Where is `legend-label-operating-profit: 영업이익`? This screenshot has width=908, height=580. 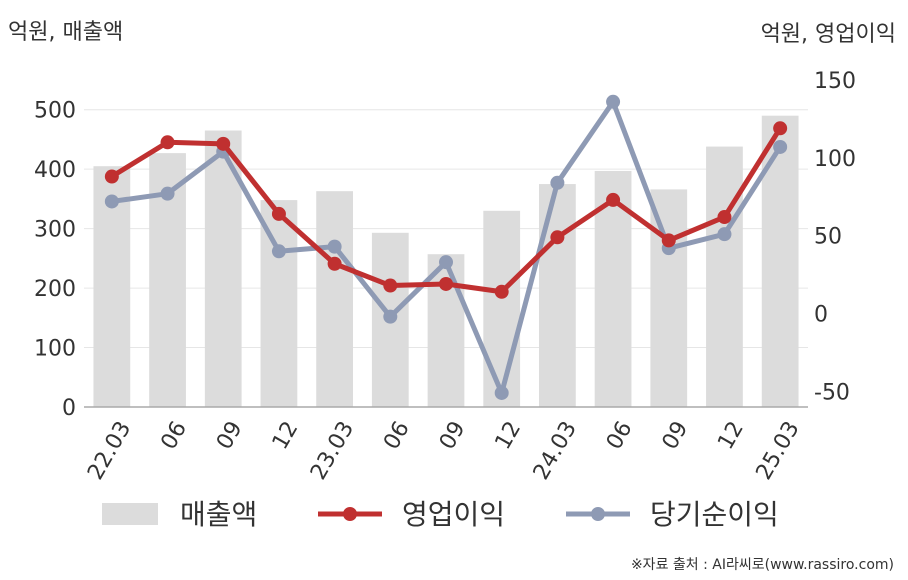 legend-label-operating-profit: 영업이익 is located at coordinates (453, 514).